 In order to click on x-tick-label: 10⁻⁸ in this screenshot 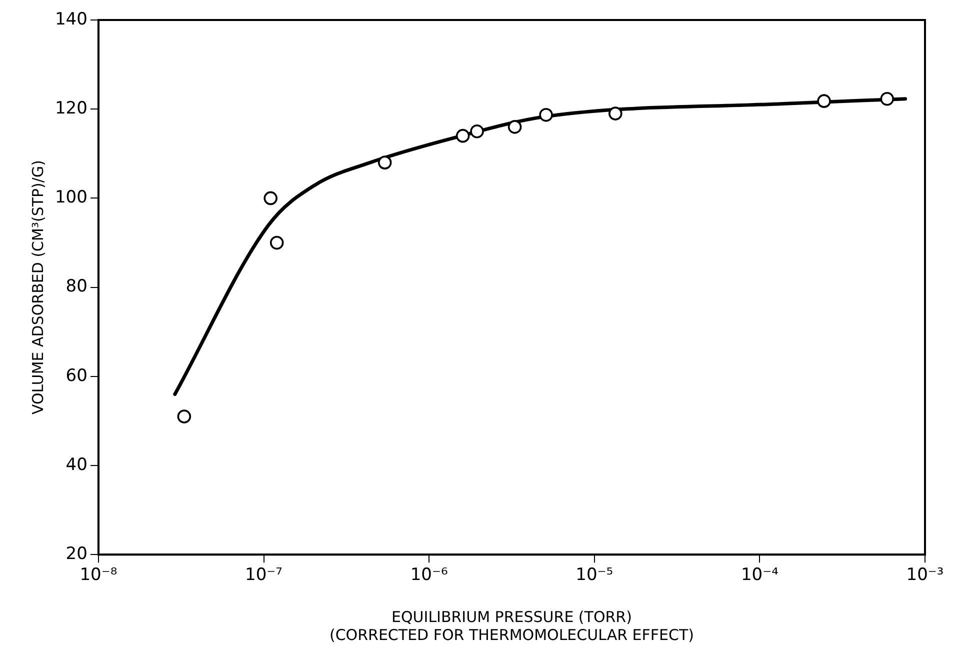, I will do `click(99, 575)`.